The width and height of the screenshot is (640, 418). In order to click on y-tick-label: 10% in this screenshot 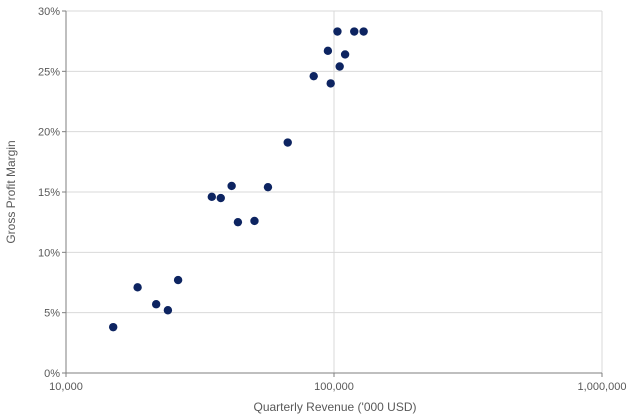, I will do `click(49, 253)`.